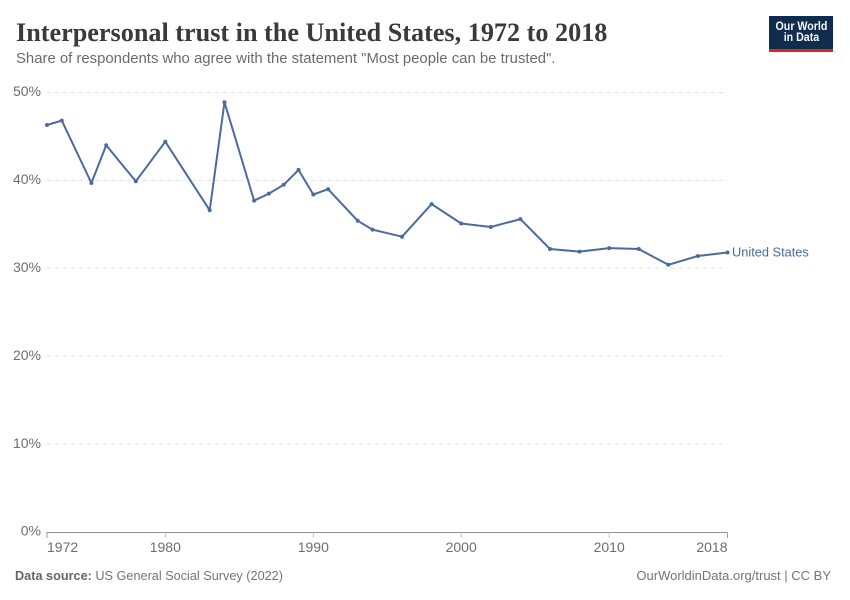 This screenshot has height=600, width=850. Describe the element at coordinates (27, 443) in the screenshot. I see `svg-text: 10%` at that location.